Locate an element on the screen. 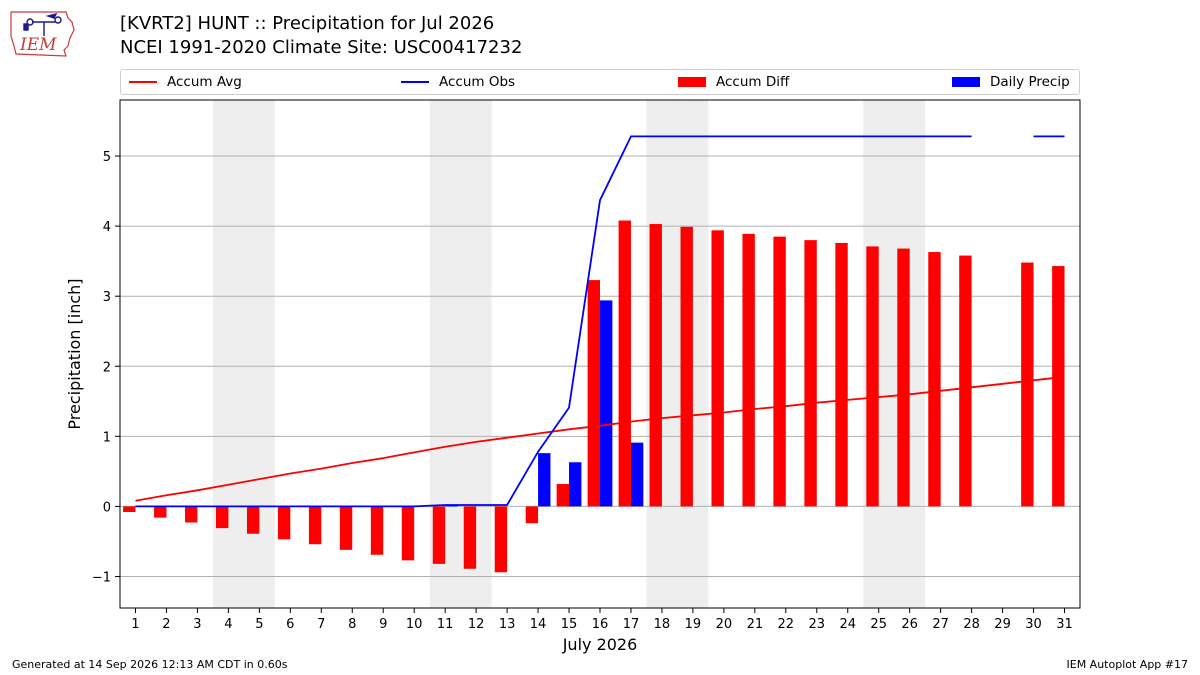 The width and height of the screenshot is (1200, 675). legend-item-accum-avg: Accum Avg is located at coordinates (185, 82).